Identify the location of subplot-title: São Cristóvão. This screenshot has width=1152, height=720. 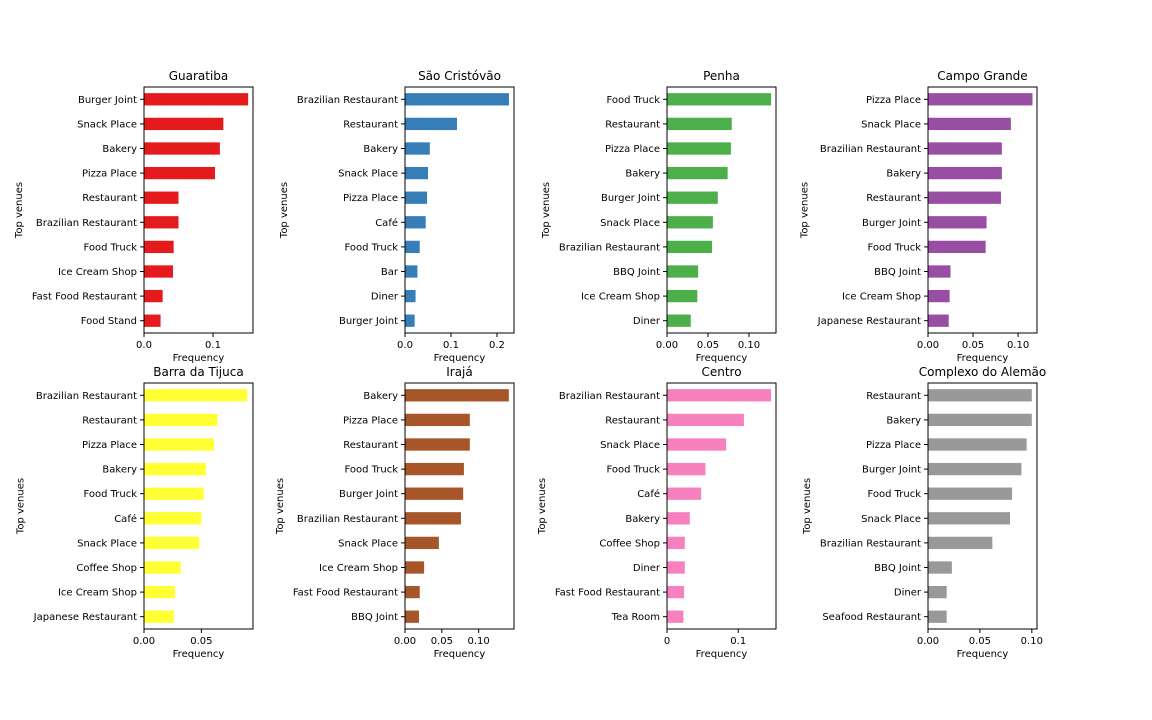
(459, 76).